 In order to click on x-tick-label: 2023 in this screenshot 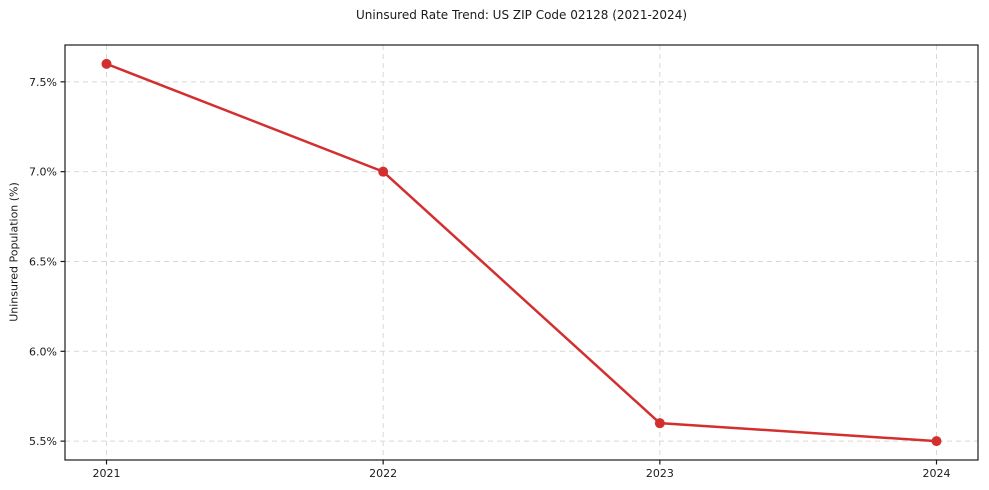, I will do `click(660, 473)`.